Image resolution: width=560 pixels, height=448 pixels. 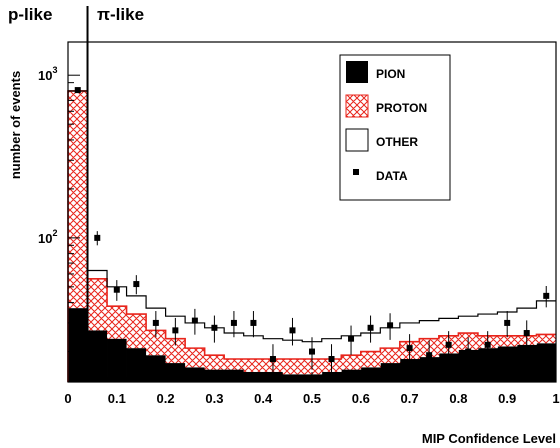 What do you see at coordinates (390, 74) in the screenshot?
I see `legend-label-pion: PION` at bounding box center [390, 74].